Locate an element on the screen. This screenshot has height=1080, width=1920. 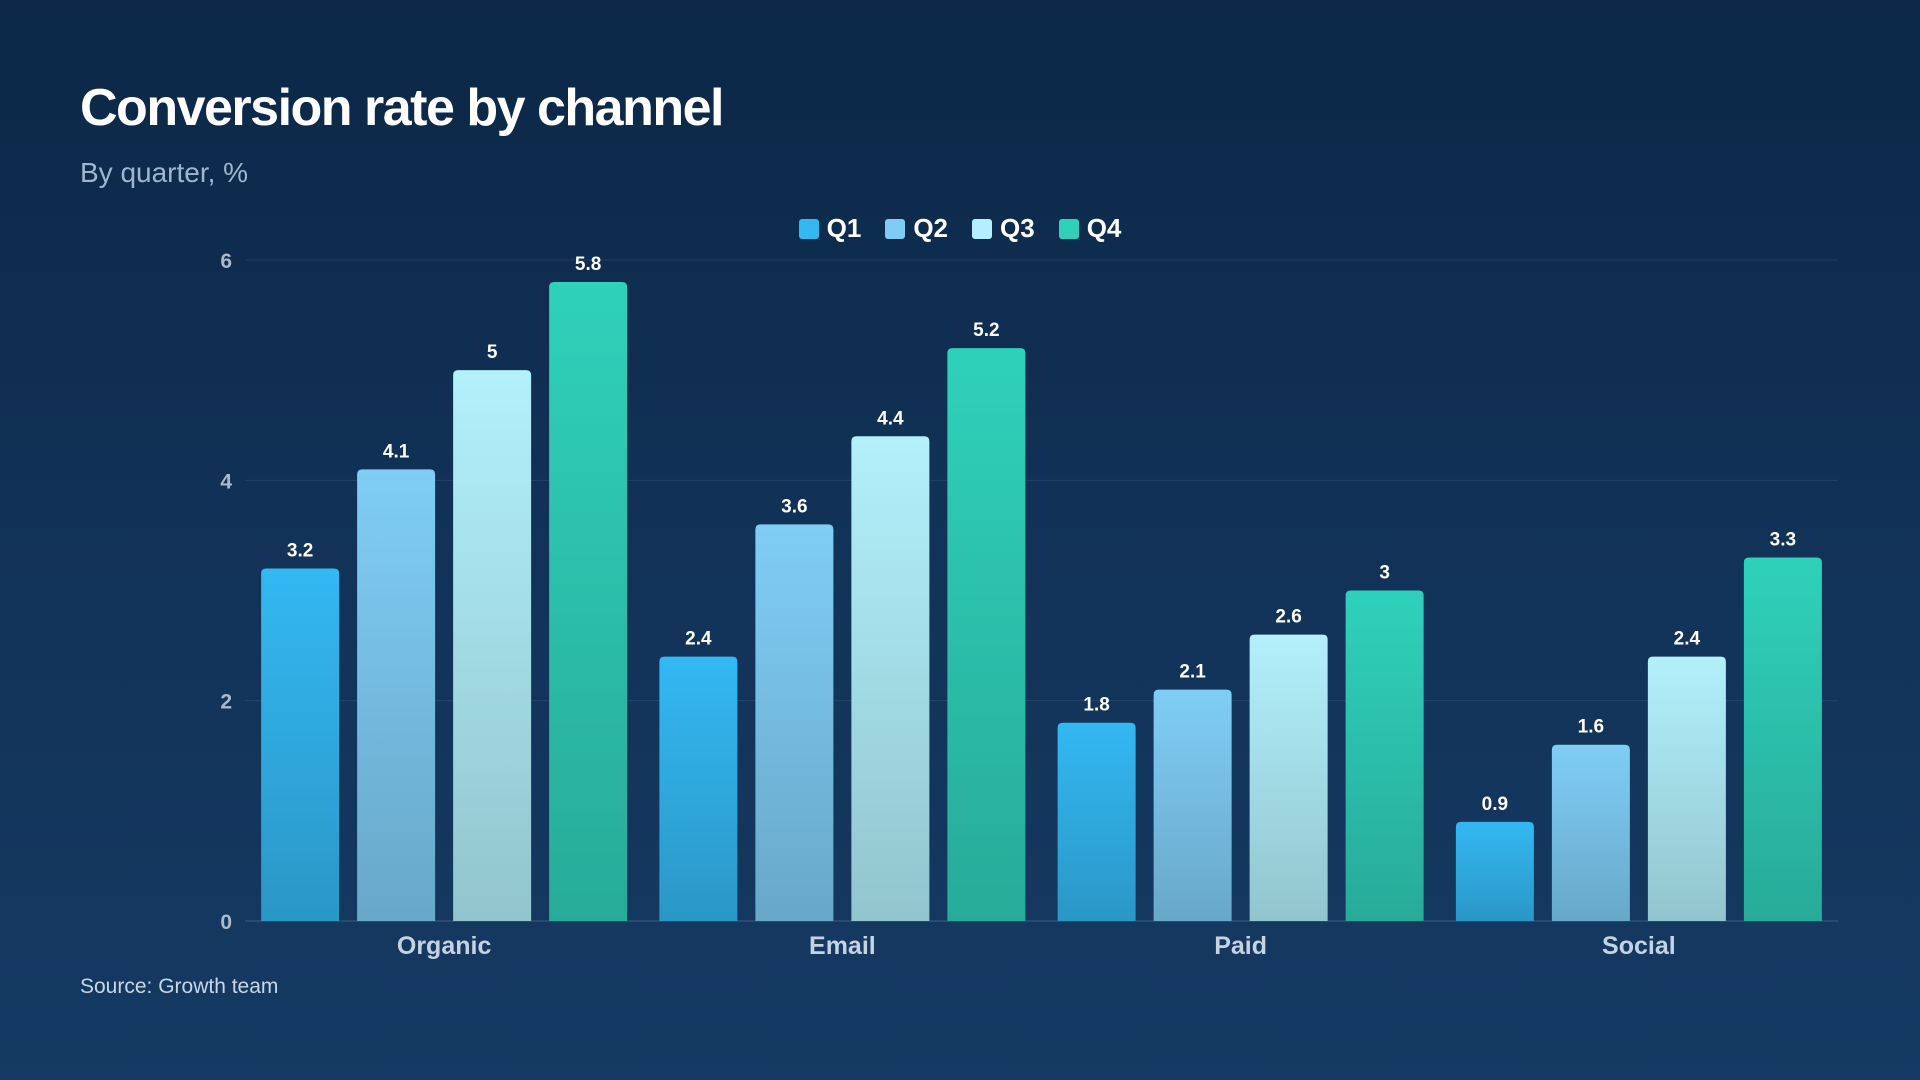
bar-email-q1 is located at coordinates (698, 788).